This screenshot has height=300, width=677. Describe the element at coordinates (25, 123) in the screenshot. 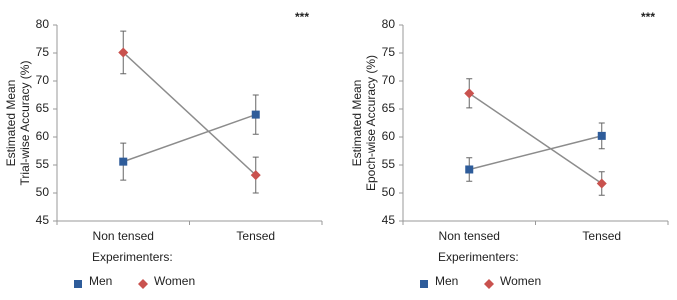

I see `y-axis-label: Trial-wise Accuracy (%)` at that location.